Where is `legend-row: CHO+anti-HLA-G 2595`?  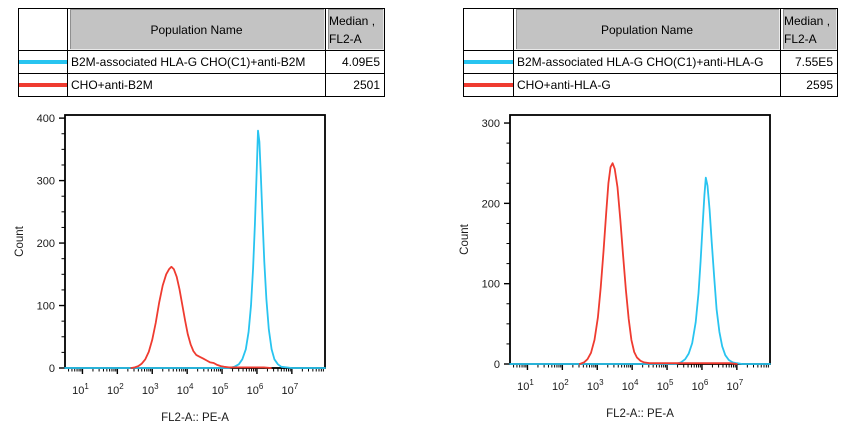
legend-row: CHO+anti-HLA-G 2595 is located at coordinates (650, 85).